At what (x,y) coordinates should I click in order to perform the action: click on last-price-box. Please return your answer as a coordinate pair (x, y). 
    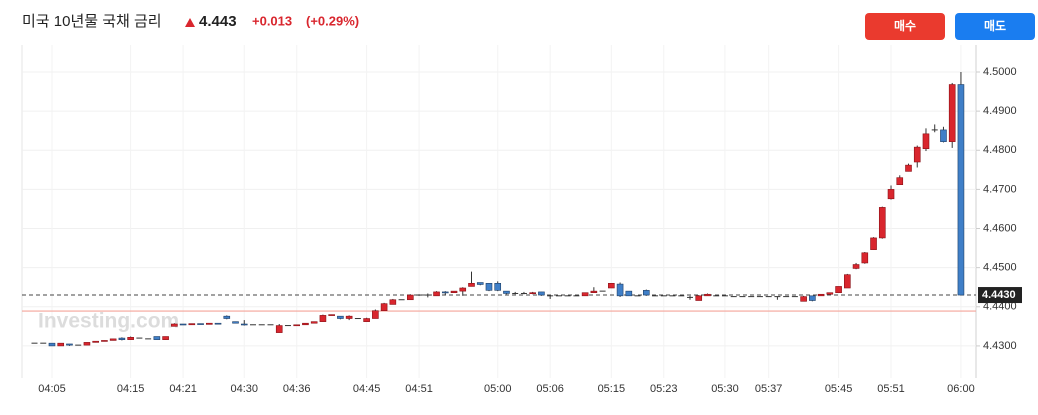
    Looking at the image, I should click on (1000, 295).